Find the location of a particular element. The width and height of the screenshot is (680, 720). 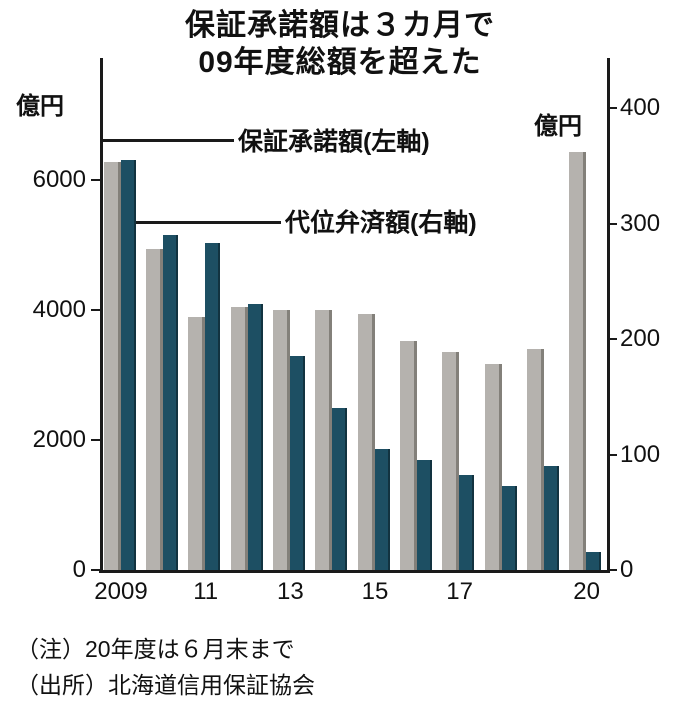

bar-guarantee-2010 is located at coordinates (154, 409).